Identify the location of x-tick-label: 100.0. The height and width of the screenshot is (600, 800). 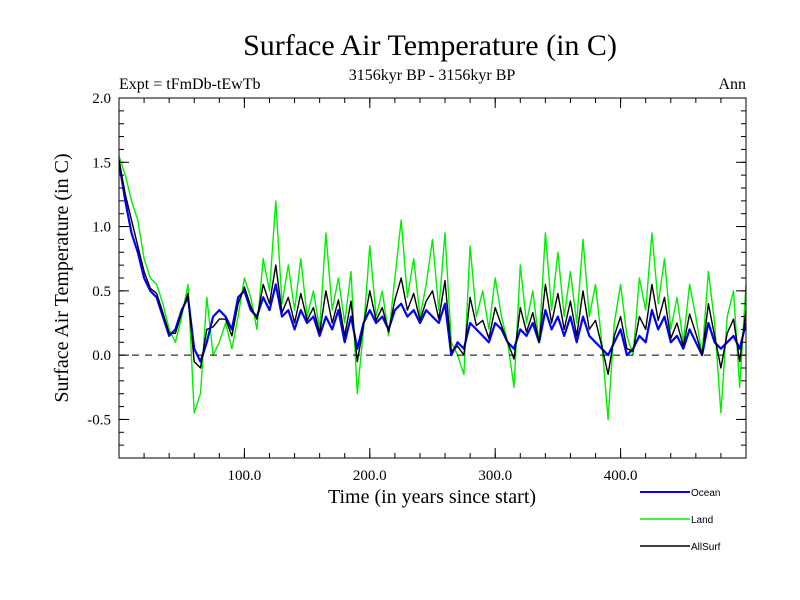
(245, 476).